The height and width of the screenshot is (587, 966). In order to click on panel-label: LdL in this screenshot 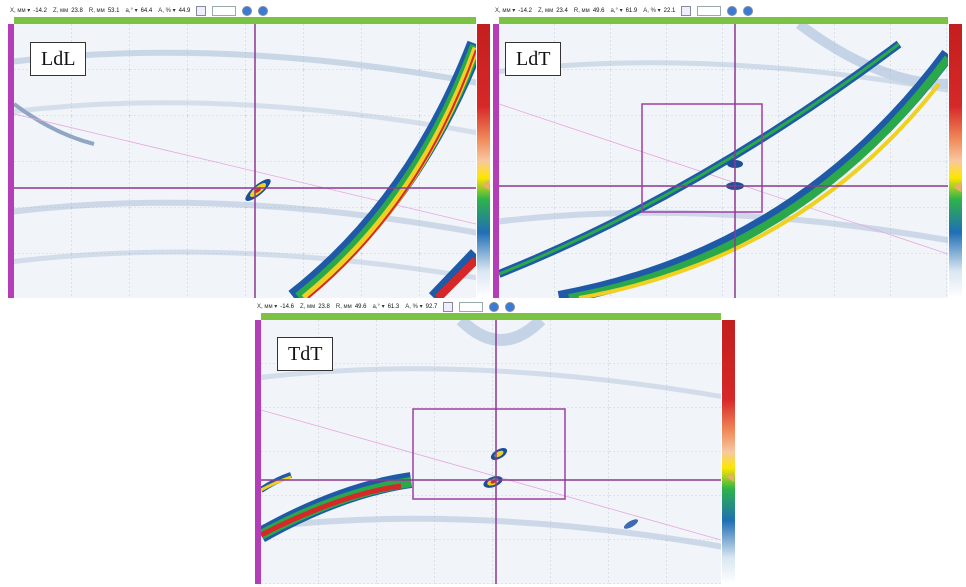, I will do `click(58, 59)`.